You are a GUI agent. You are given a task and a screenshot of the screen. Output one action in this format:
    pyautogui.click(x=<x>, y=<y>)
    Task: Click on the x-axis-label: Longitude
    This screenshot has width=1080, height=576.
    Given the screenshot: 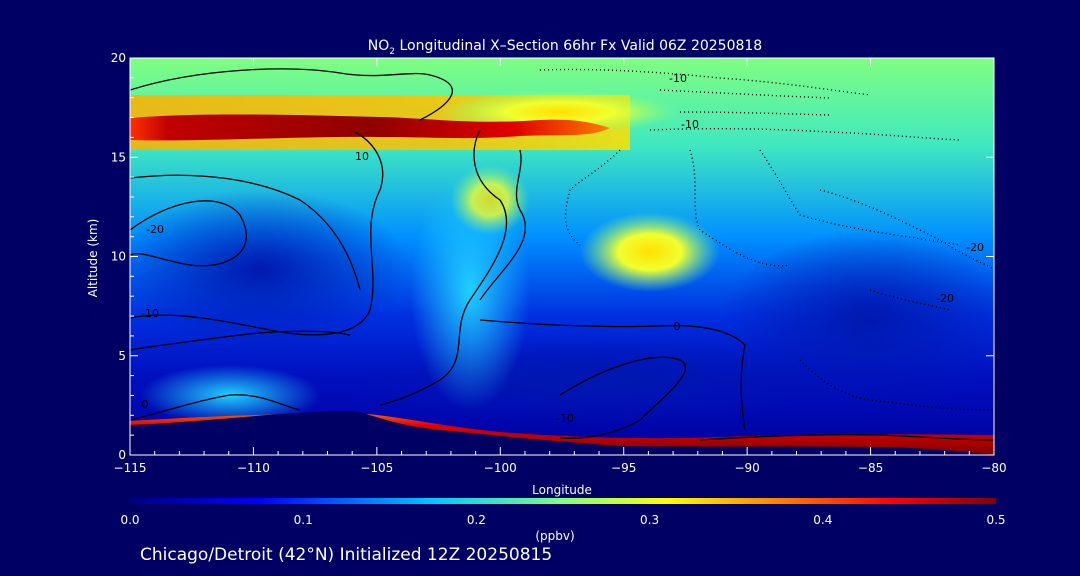 What is the action you would take?
    pyautogui.click(x=562, y=490)
    